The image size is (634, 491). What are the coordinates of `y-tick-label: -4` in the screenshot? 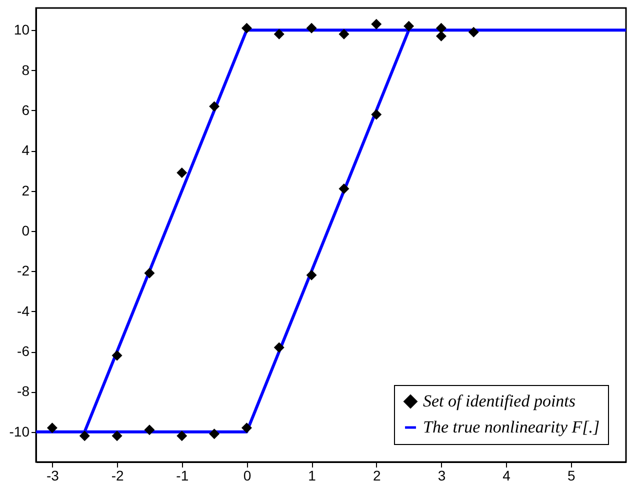 It's located at (23, 310).